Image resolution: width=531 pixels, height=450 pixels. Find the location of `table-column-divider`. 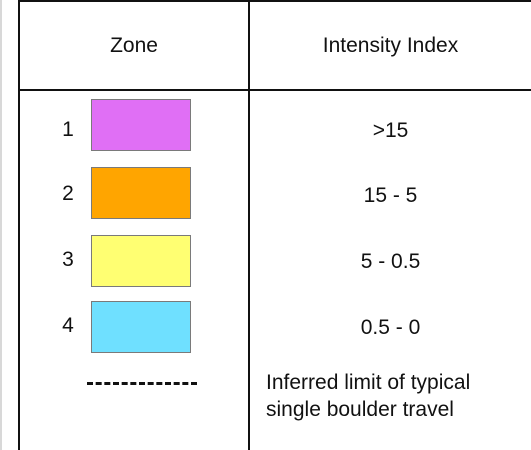

table-column-divider is located at coordinates (249, 225).